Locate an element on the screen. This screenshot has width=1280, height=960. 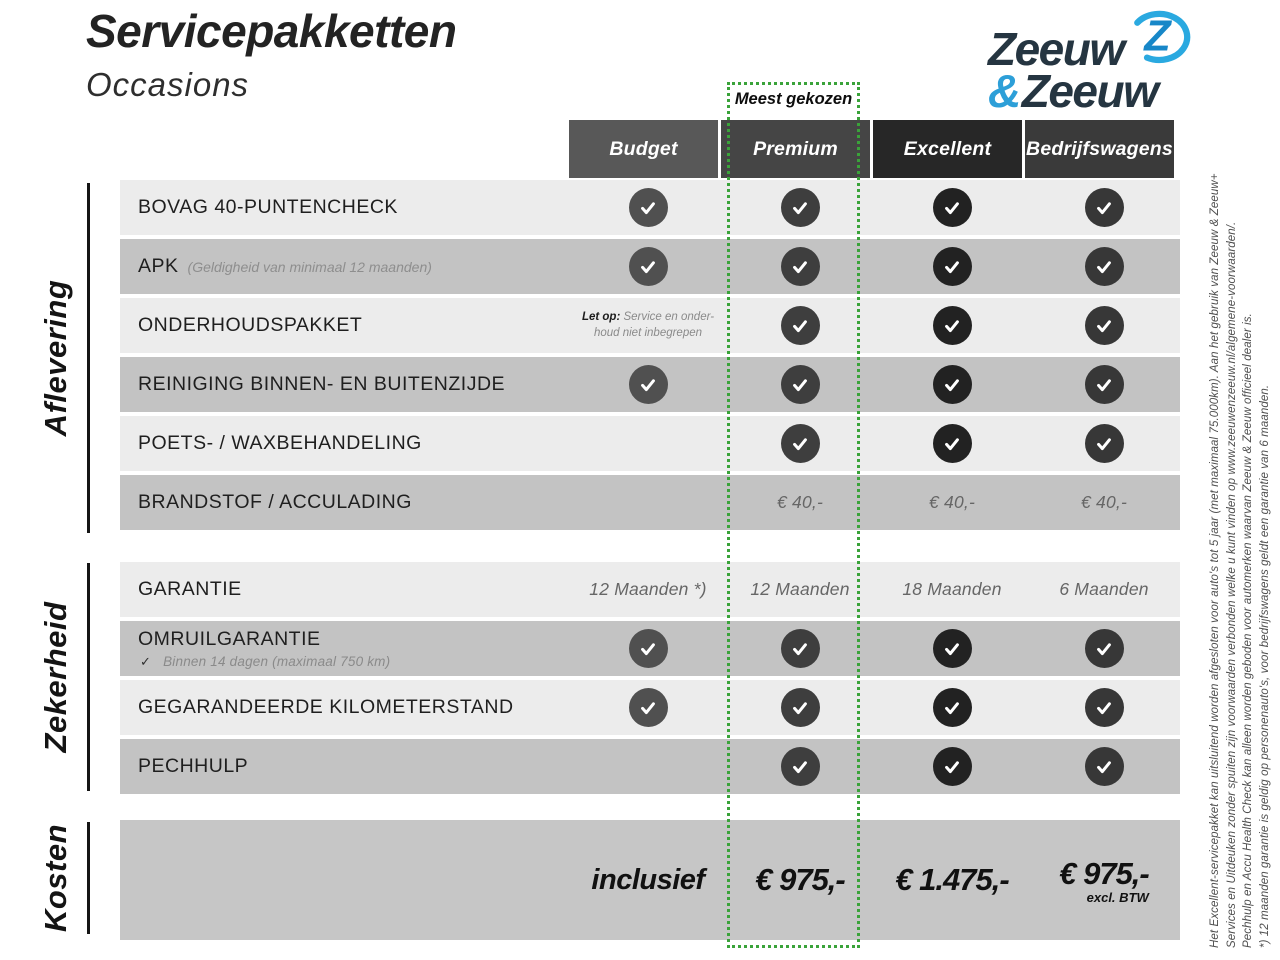
cell-bedrijfswagens: € 40,- is located at coordinates (1104, 502).